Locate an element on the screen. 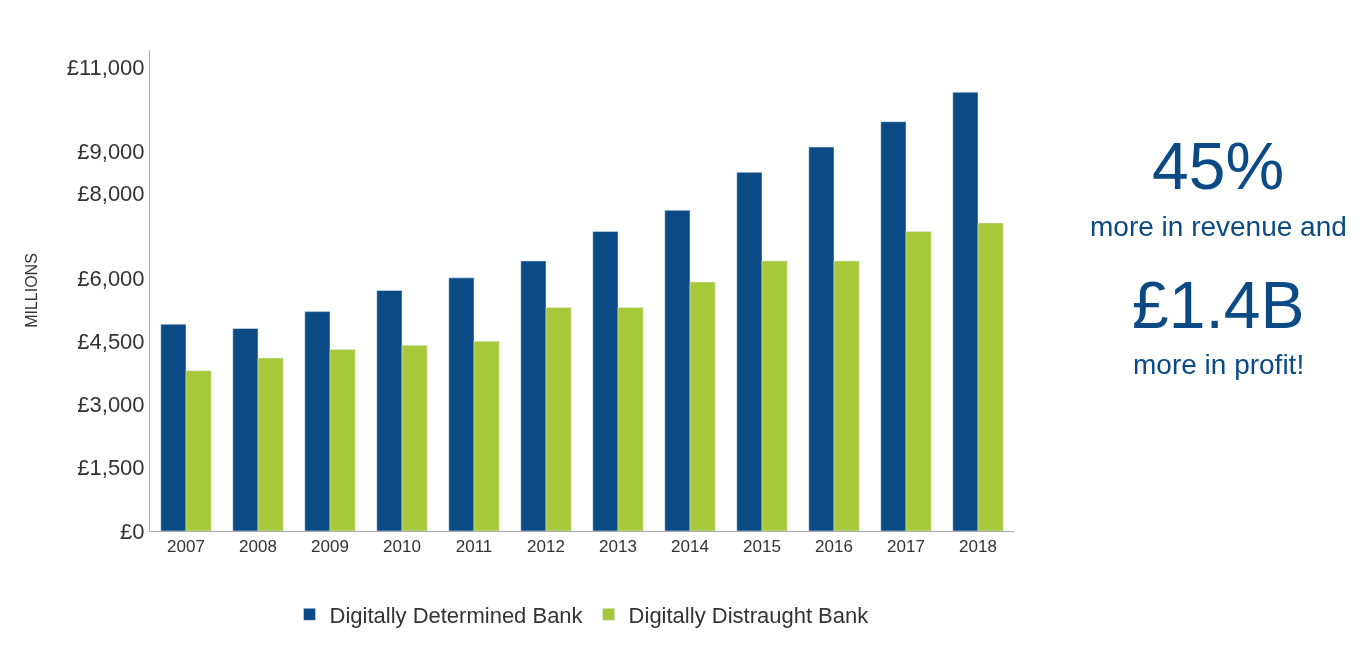 Image resolution: width=1370 pixels, height=647 pixels. x-tick-label: 2014 is located at coordinates (690, 547).